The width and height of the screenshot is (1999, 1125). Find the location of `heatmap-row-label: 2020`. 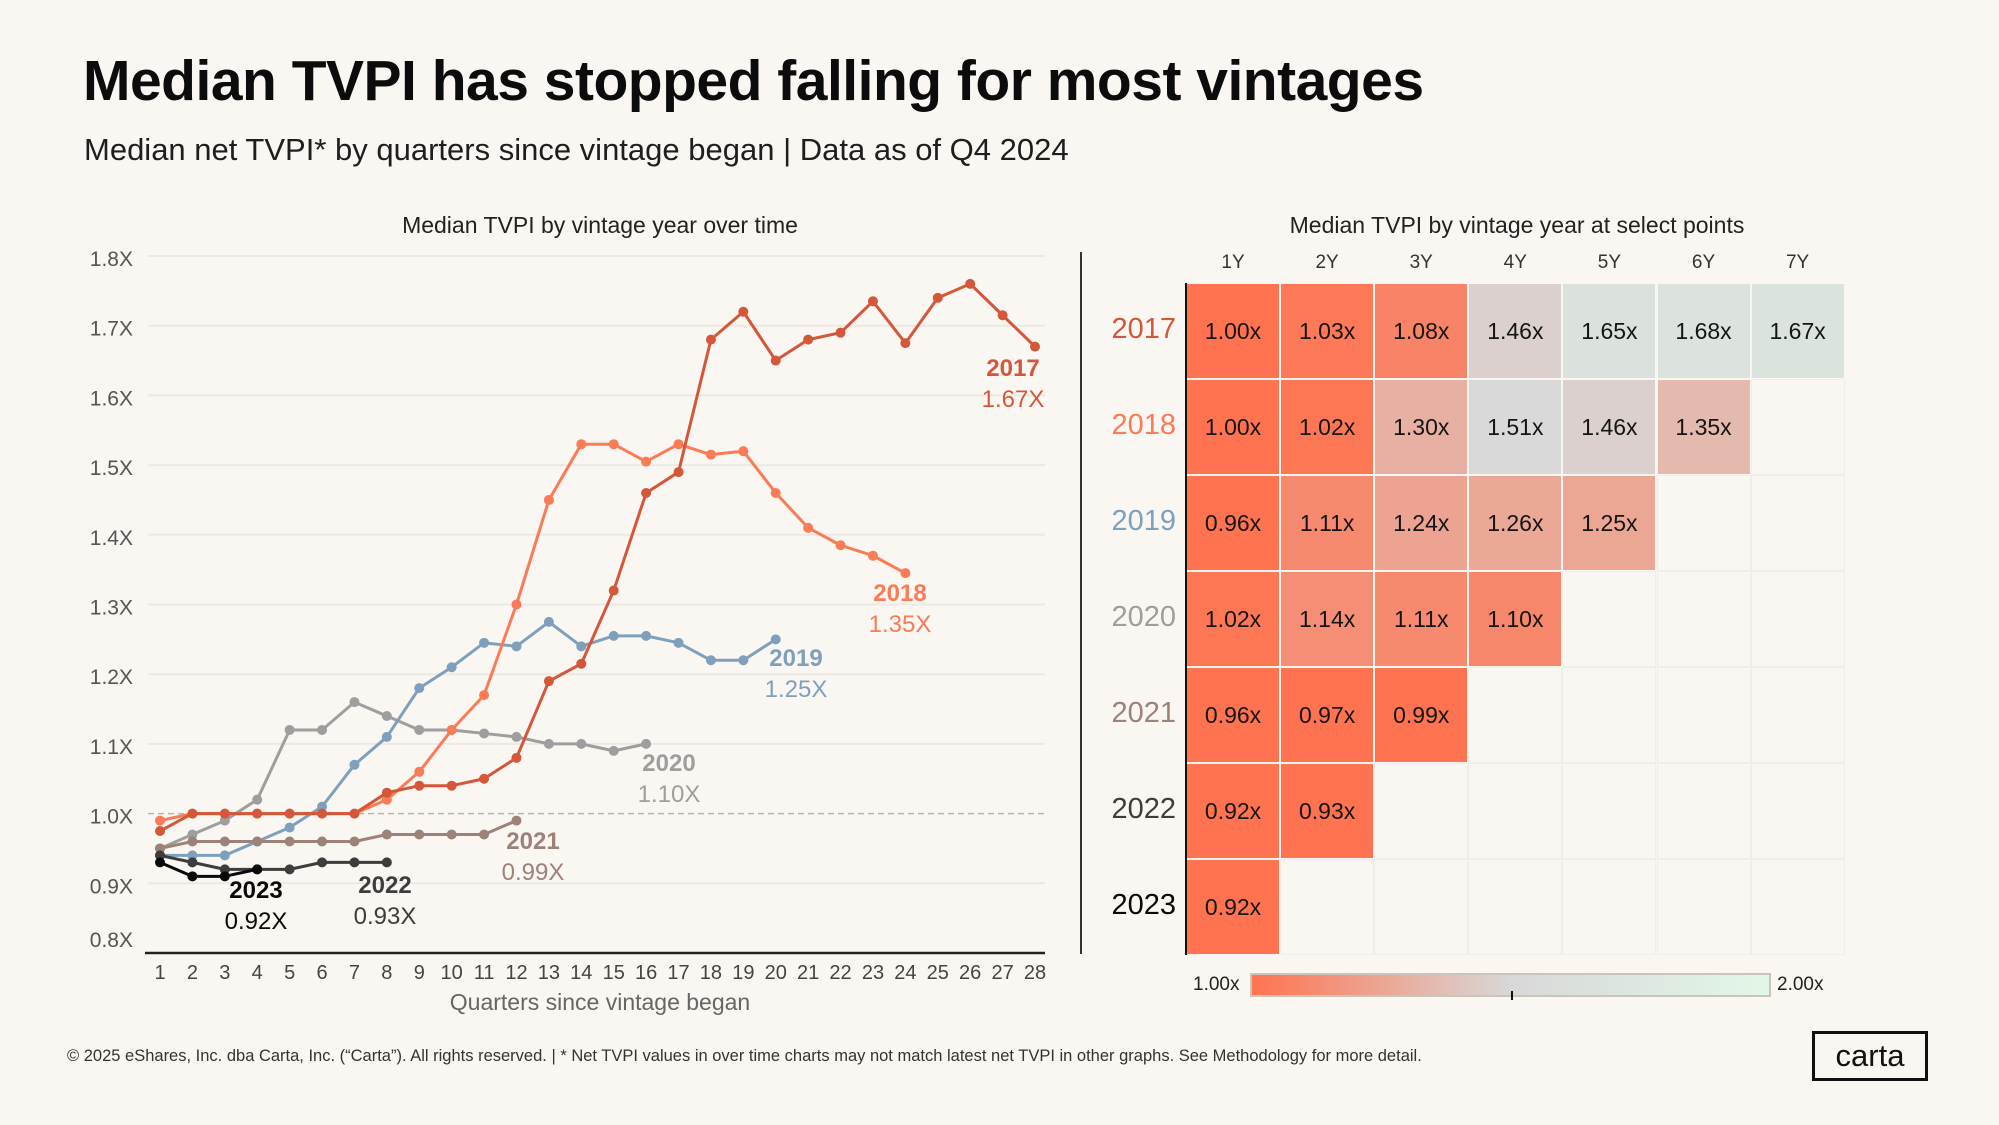

heatmap-row-label: 2020 is located at coordinates (1143, 617).